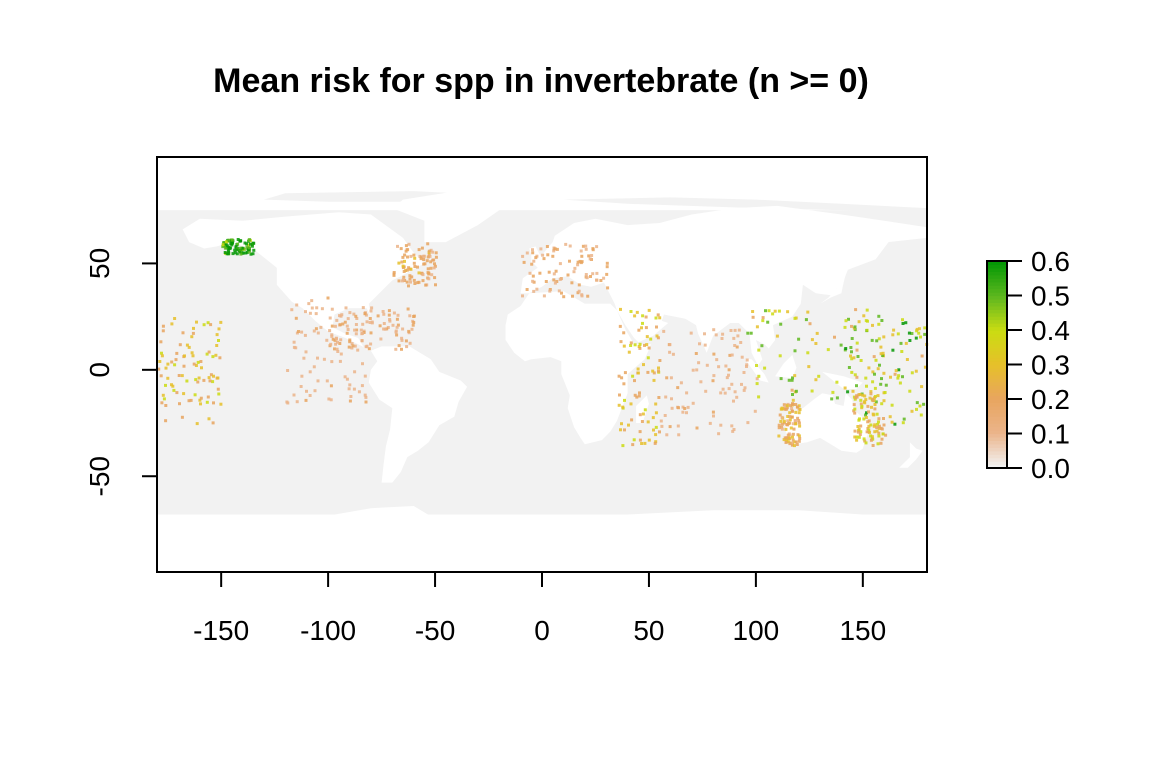 The width and height of the screenshot is (1152, 768). Describe the element at coordinates (99, 370) in the screenshot. I see `y-tick-label: 0` at that location.